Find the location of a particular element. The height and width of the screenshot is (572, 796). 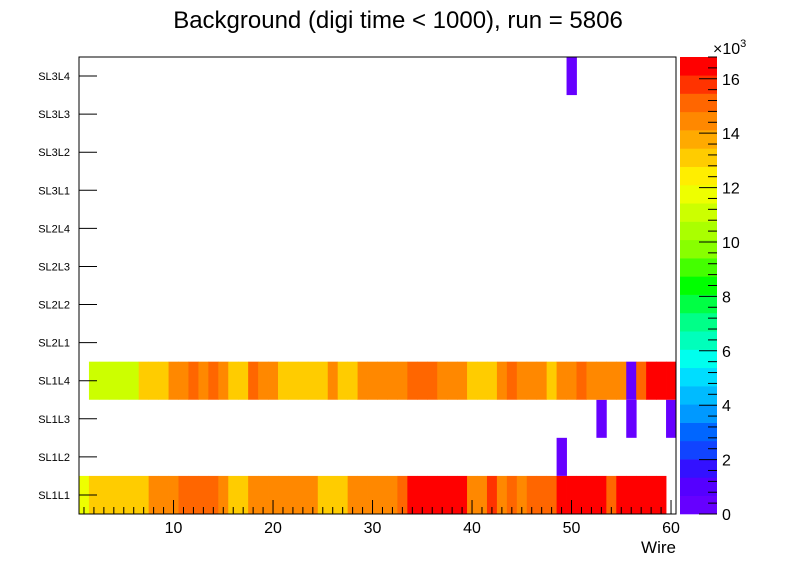

z-tick-label: 8 is located at coordinates (726, 297).